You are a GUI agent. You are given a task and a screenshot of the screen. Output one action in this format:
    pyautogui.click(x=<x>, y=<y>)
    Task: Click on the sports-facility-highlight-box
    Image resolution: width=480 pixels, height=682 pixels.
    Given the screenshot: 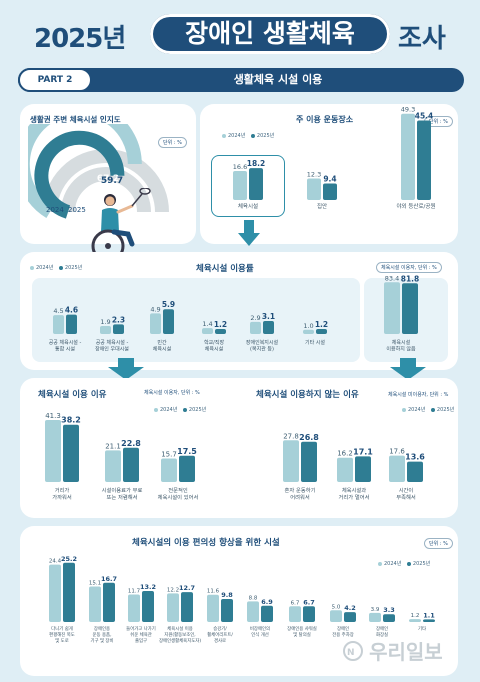 What is the action you would take?
    pyautogui.click(x=248, y=186)
    